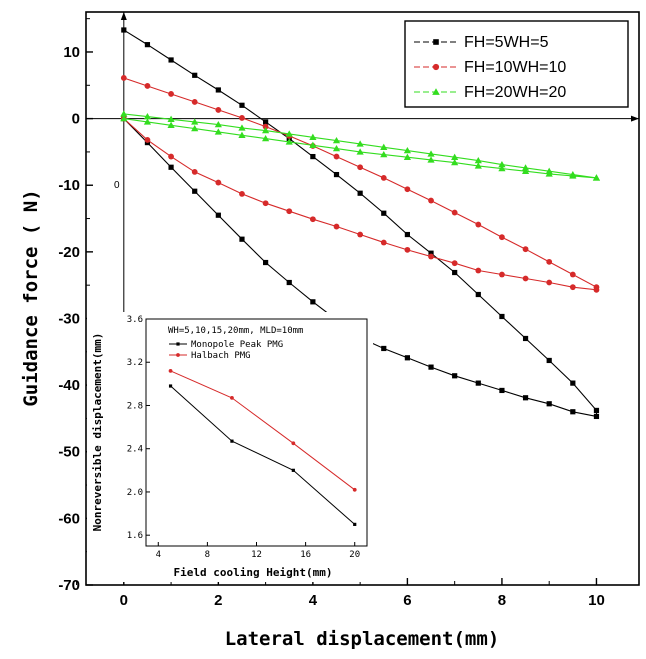 The image size is (646, 659). Describe the element at coordinates (436, 67) in the screenshot. I see `legend-marker` at that location.